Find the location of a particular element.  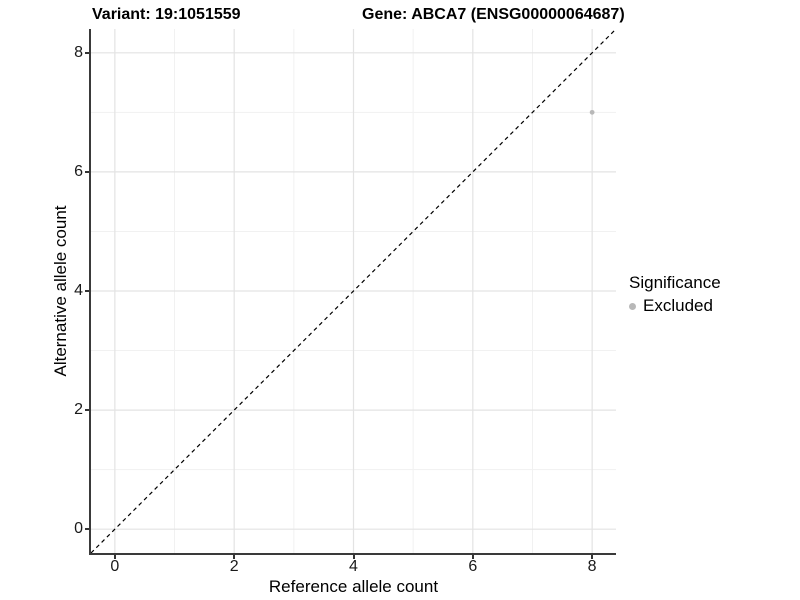

x-axis-title: Reference allele count is located at coordinates (353, 586).